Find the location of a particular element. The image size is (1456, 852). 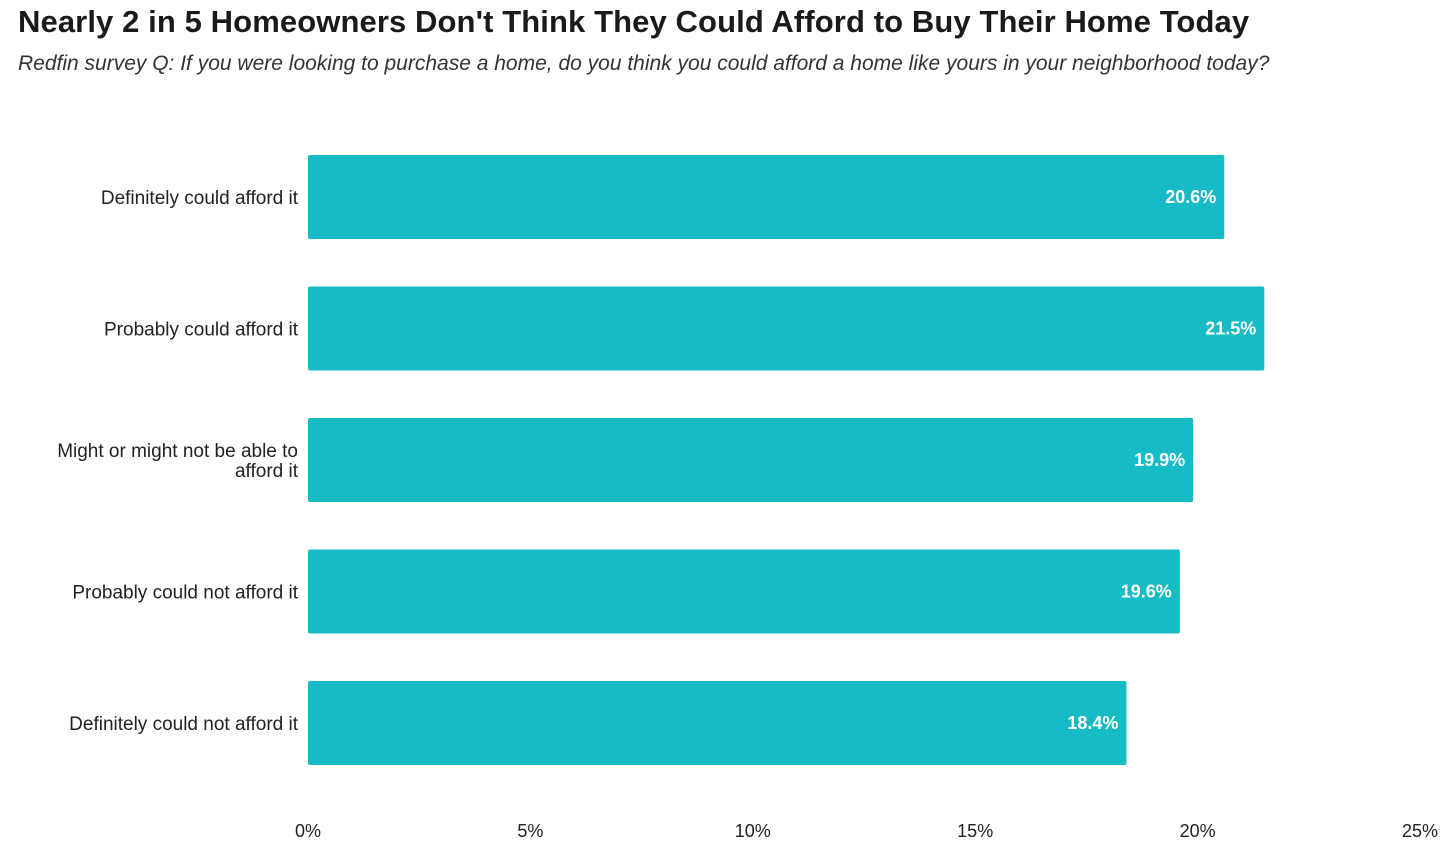

x-axis-tick-labels: 0% 5% 10% 15% 20% 25% is located at coordinates (866, 831).